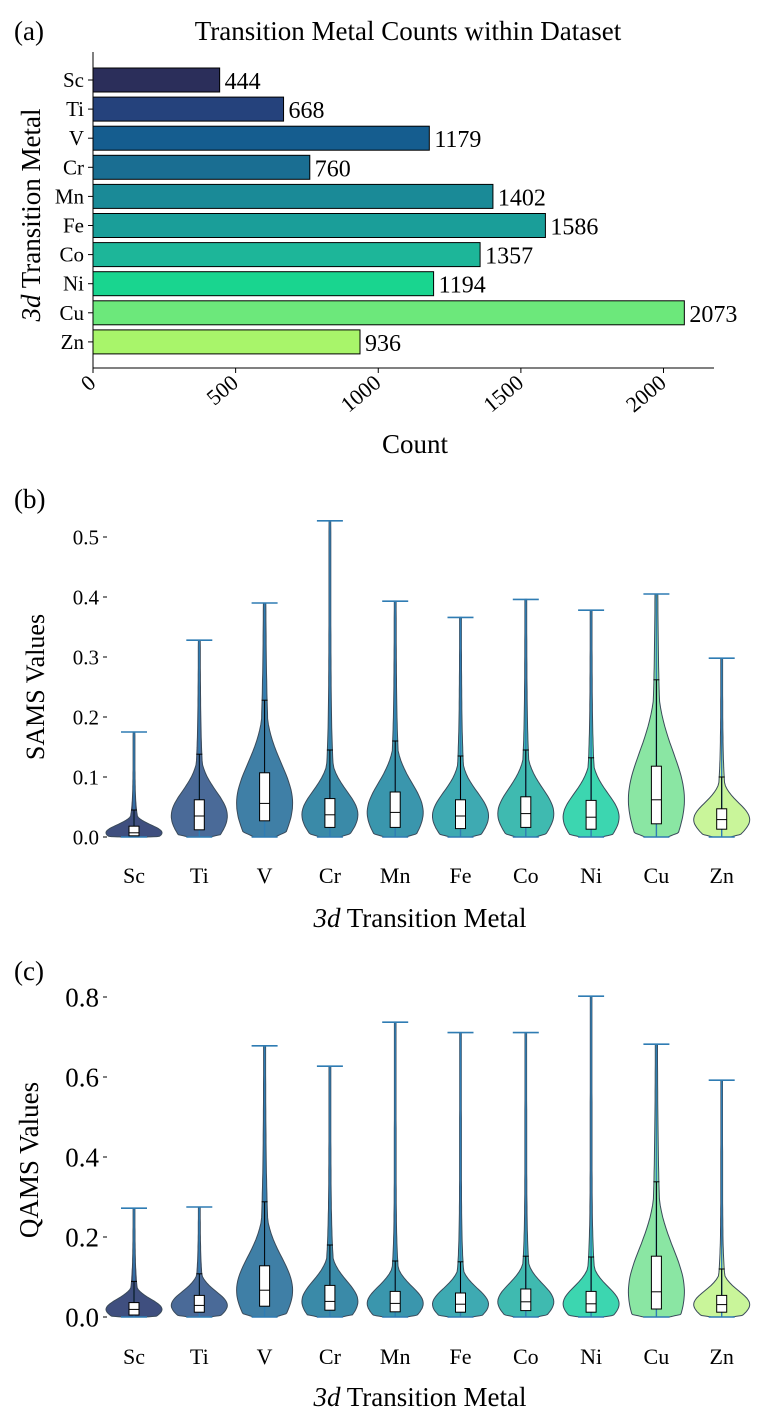 This screenshot has width=766, height=1422. Describe the element at coordinates (221, 390) in the screenshot. I see `x-tick-label-500: 500` at that location.